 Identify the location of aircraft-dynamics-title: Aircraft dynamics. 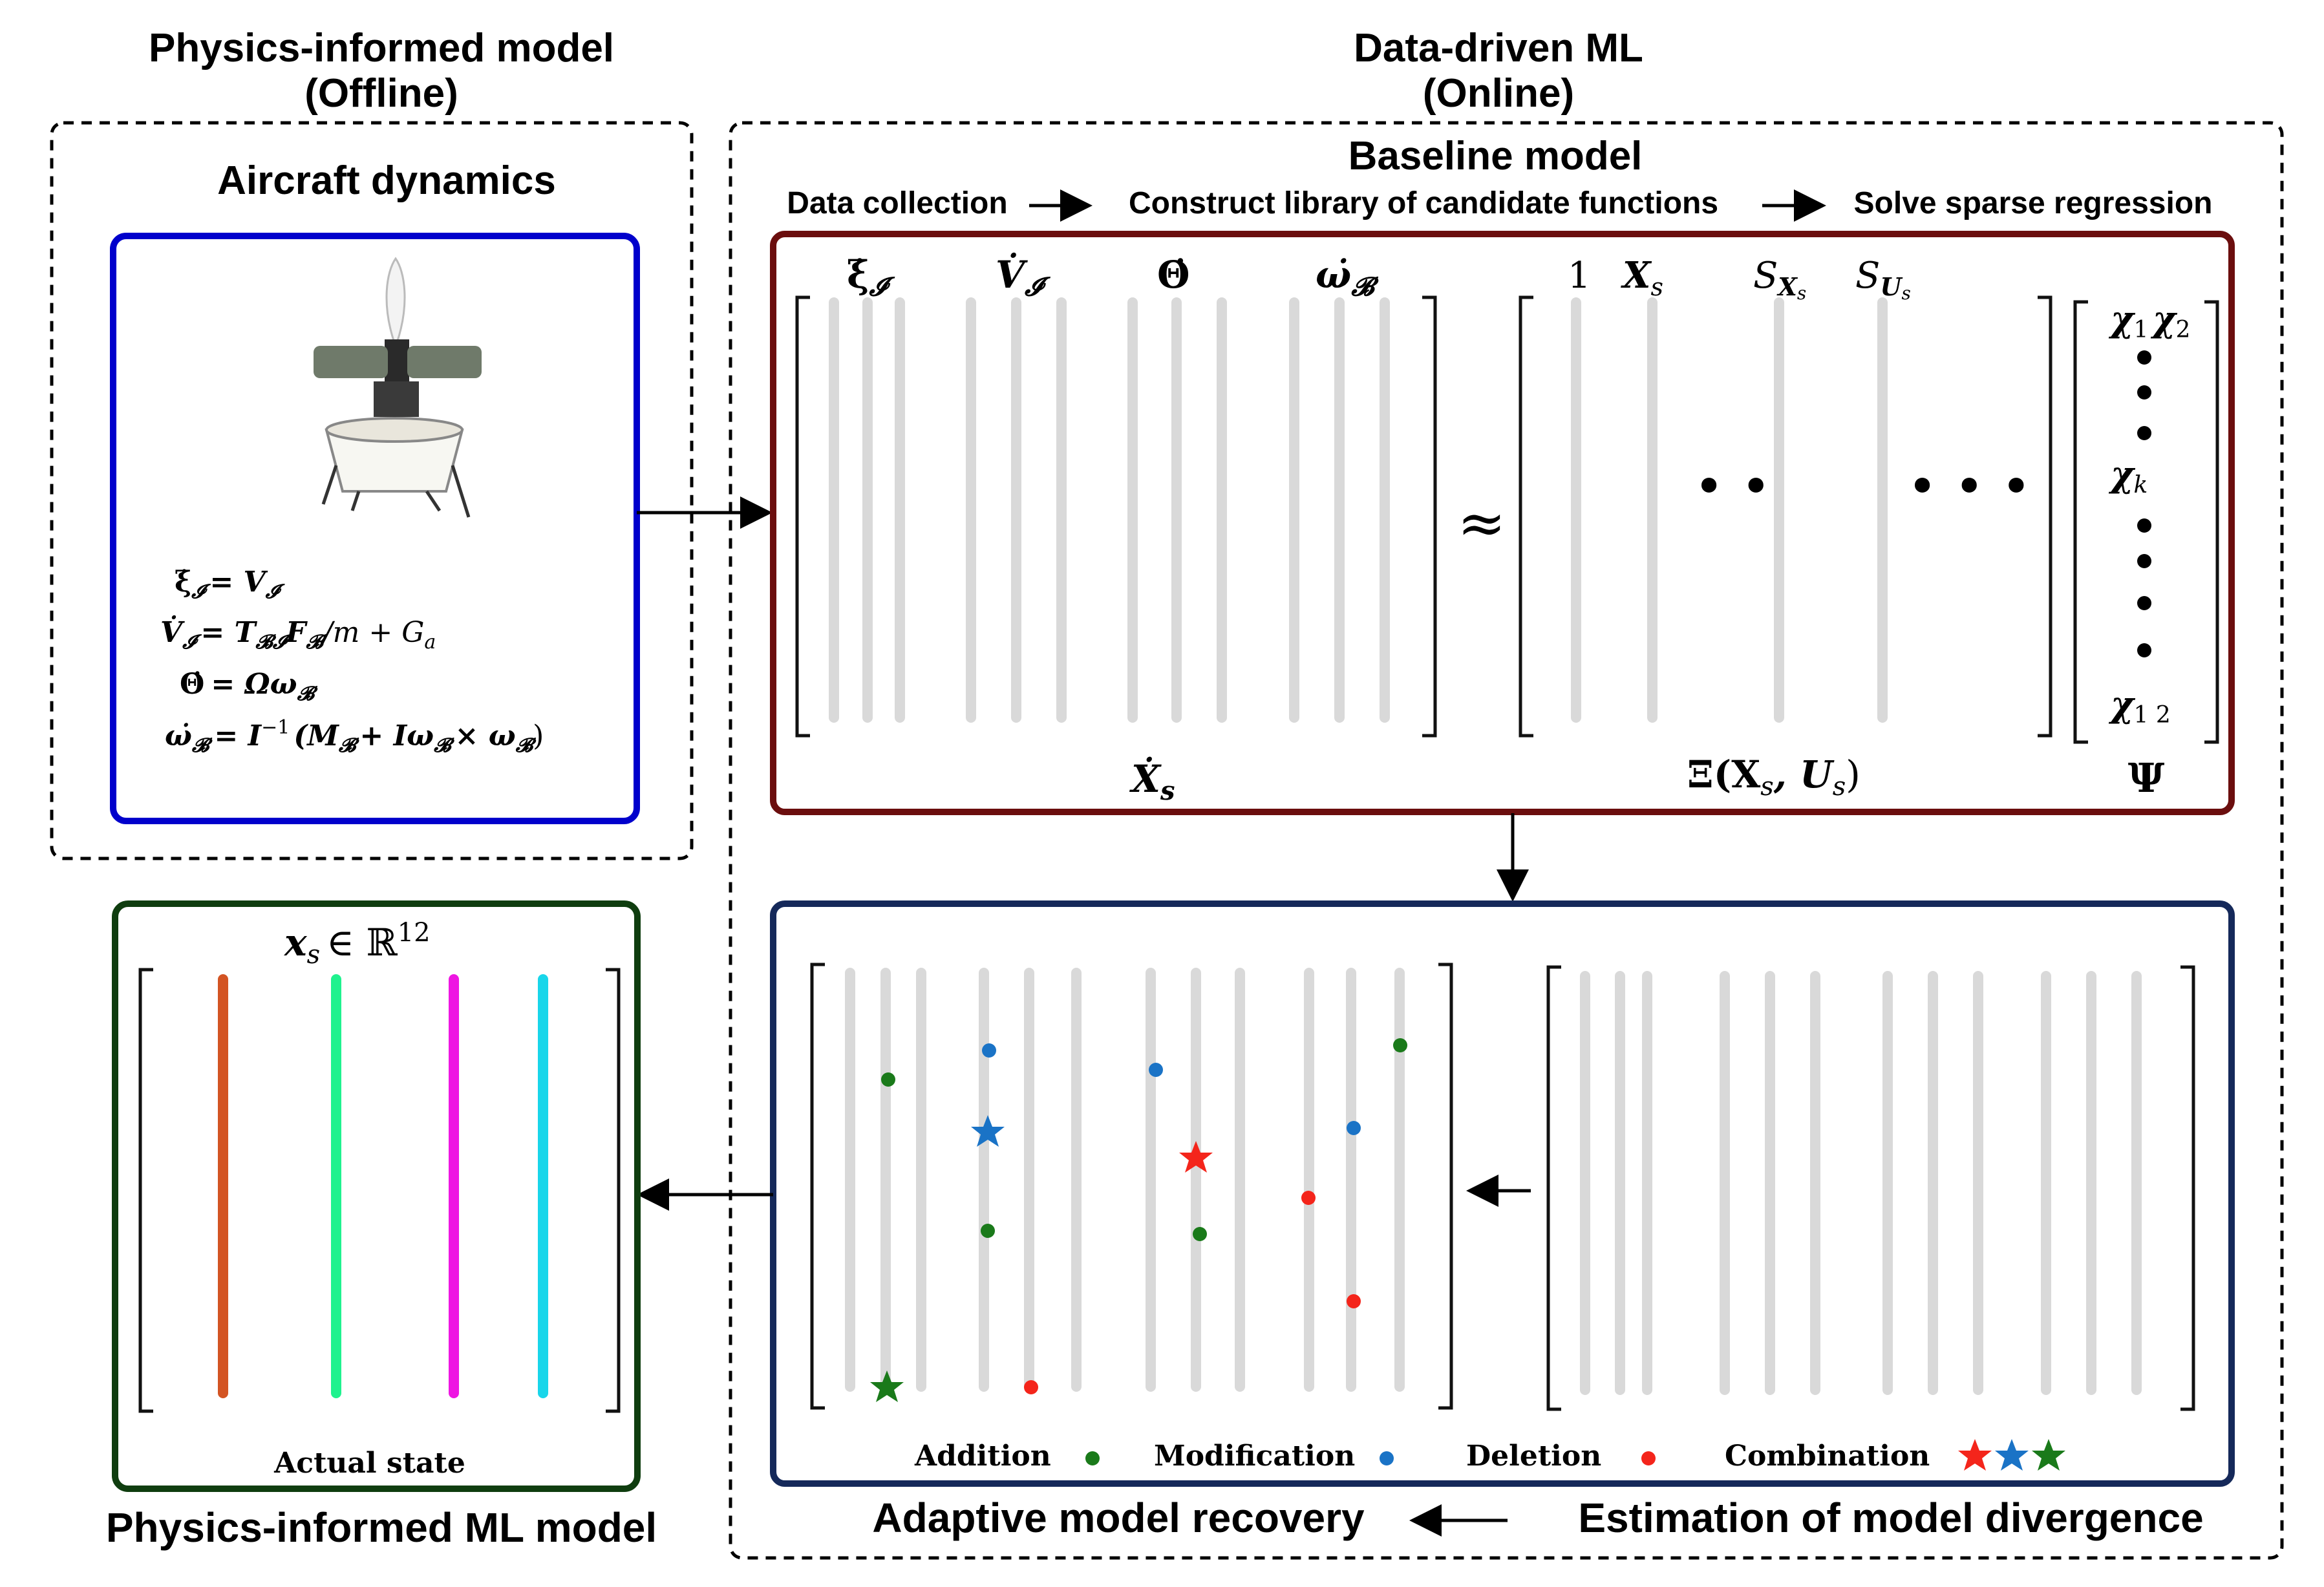
(386, 180).